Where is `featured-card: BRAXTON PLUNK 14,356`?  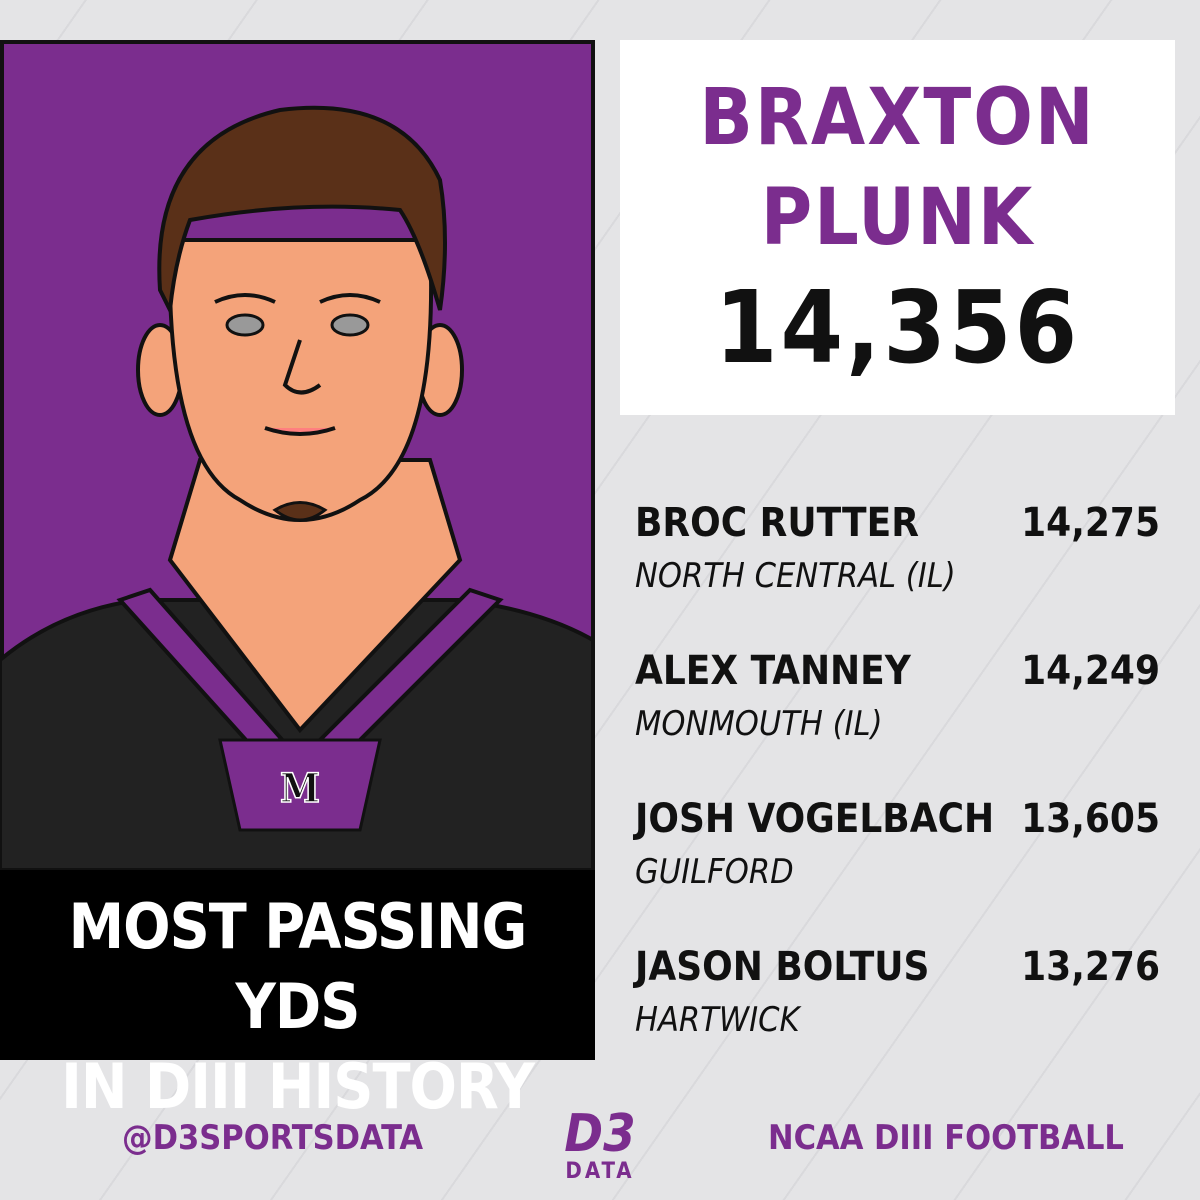
featured-card: BRAXTON PLUNK 14,356 is located at coordinates (897, 227).